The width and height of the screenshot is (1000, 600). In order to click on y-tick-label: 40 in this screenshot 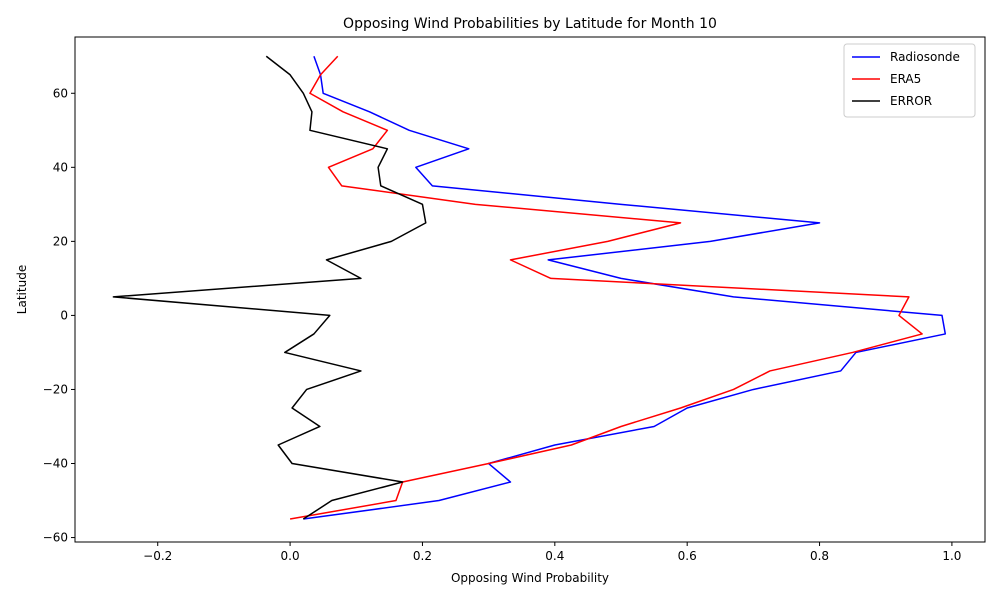, I will do `click(60, 167)`.